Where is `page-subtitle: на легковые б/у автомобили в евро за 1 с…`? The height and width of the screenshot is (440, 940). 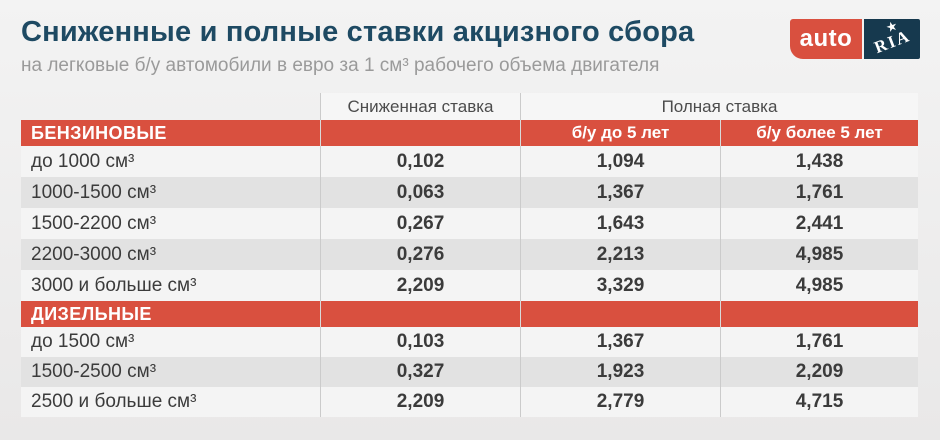
page-subtitle: на легковые б/у автомобили в евро за 1 с… is located at coordinates (340, 65).